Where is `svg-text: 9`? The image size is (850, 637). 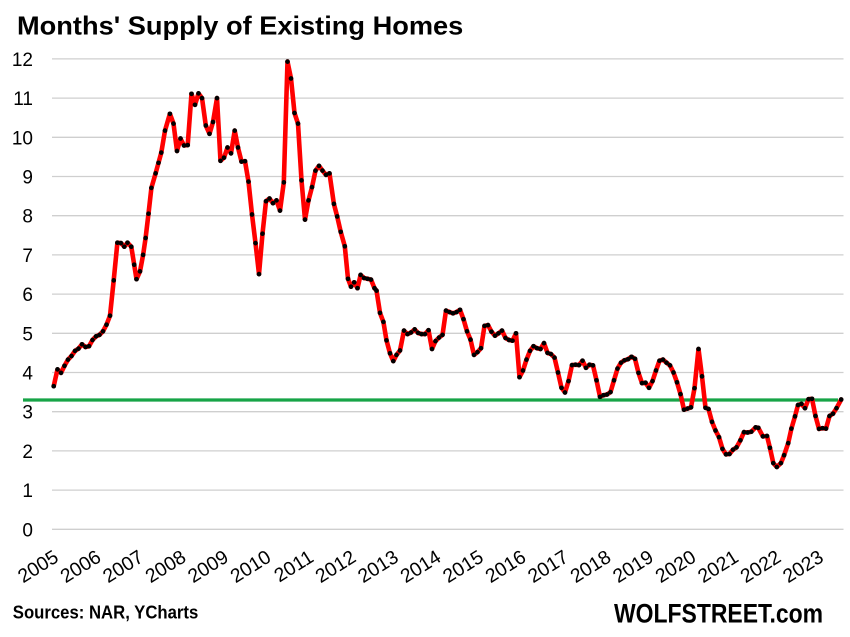 svg-text: 9 is located at coordinates (27, 178).